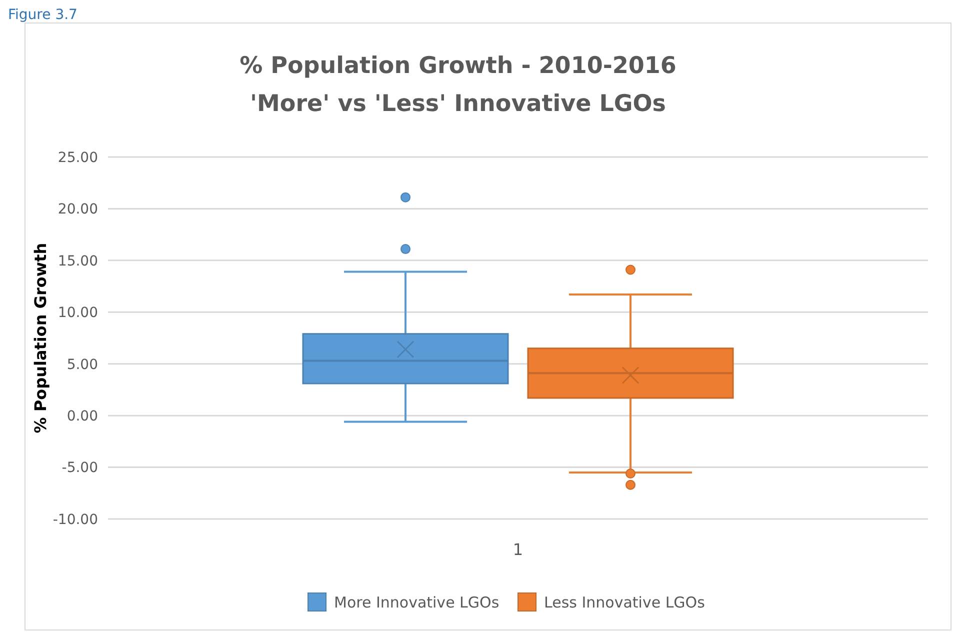 This screenshot has width=960, height=639. What do you see at coordinates (417, 602) in the screenshot?
I see `legend-label: More Innovative LGOs` at bounding box center [417, 602].